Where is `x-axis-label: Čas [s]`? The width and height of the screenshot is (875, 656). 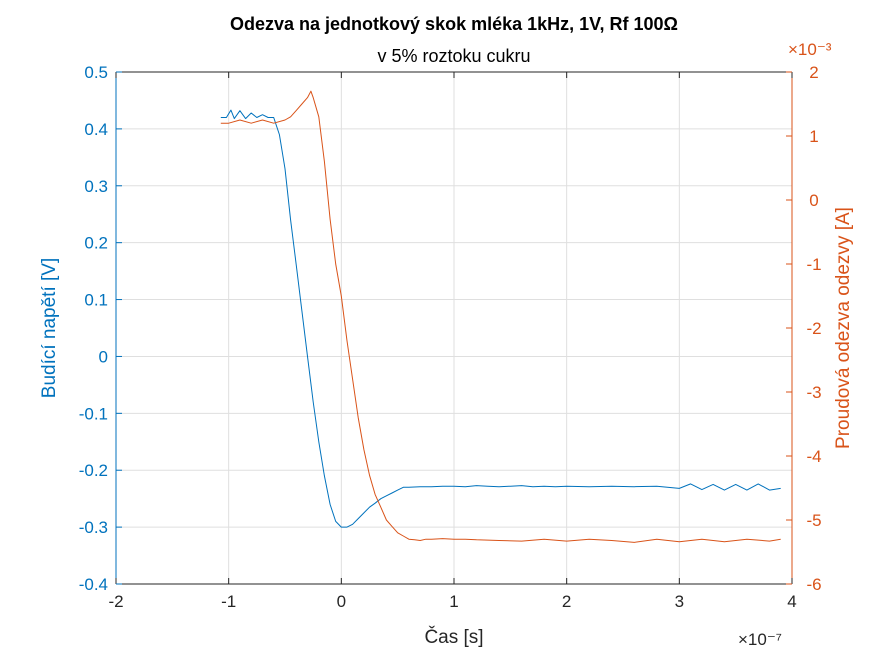
x-axis-label: Čas [s] is located at coordinates (453, 637).